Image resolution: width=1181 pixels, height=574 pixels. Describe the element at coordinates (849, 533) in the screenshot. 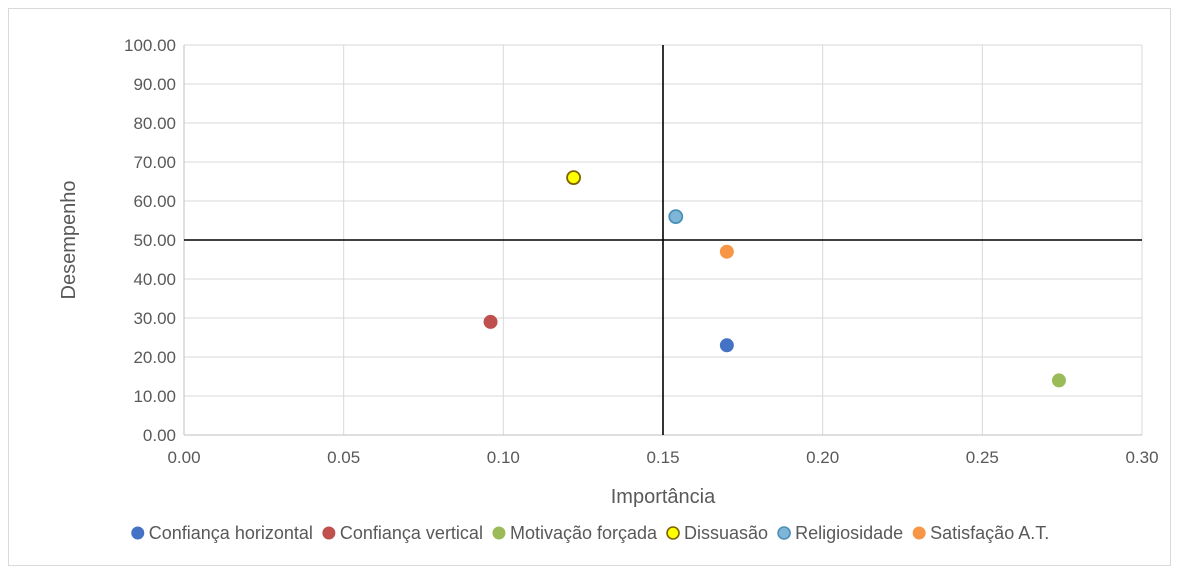

I see `legend-label: Religiosidade` at that location.